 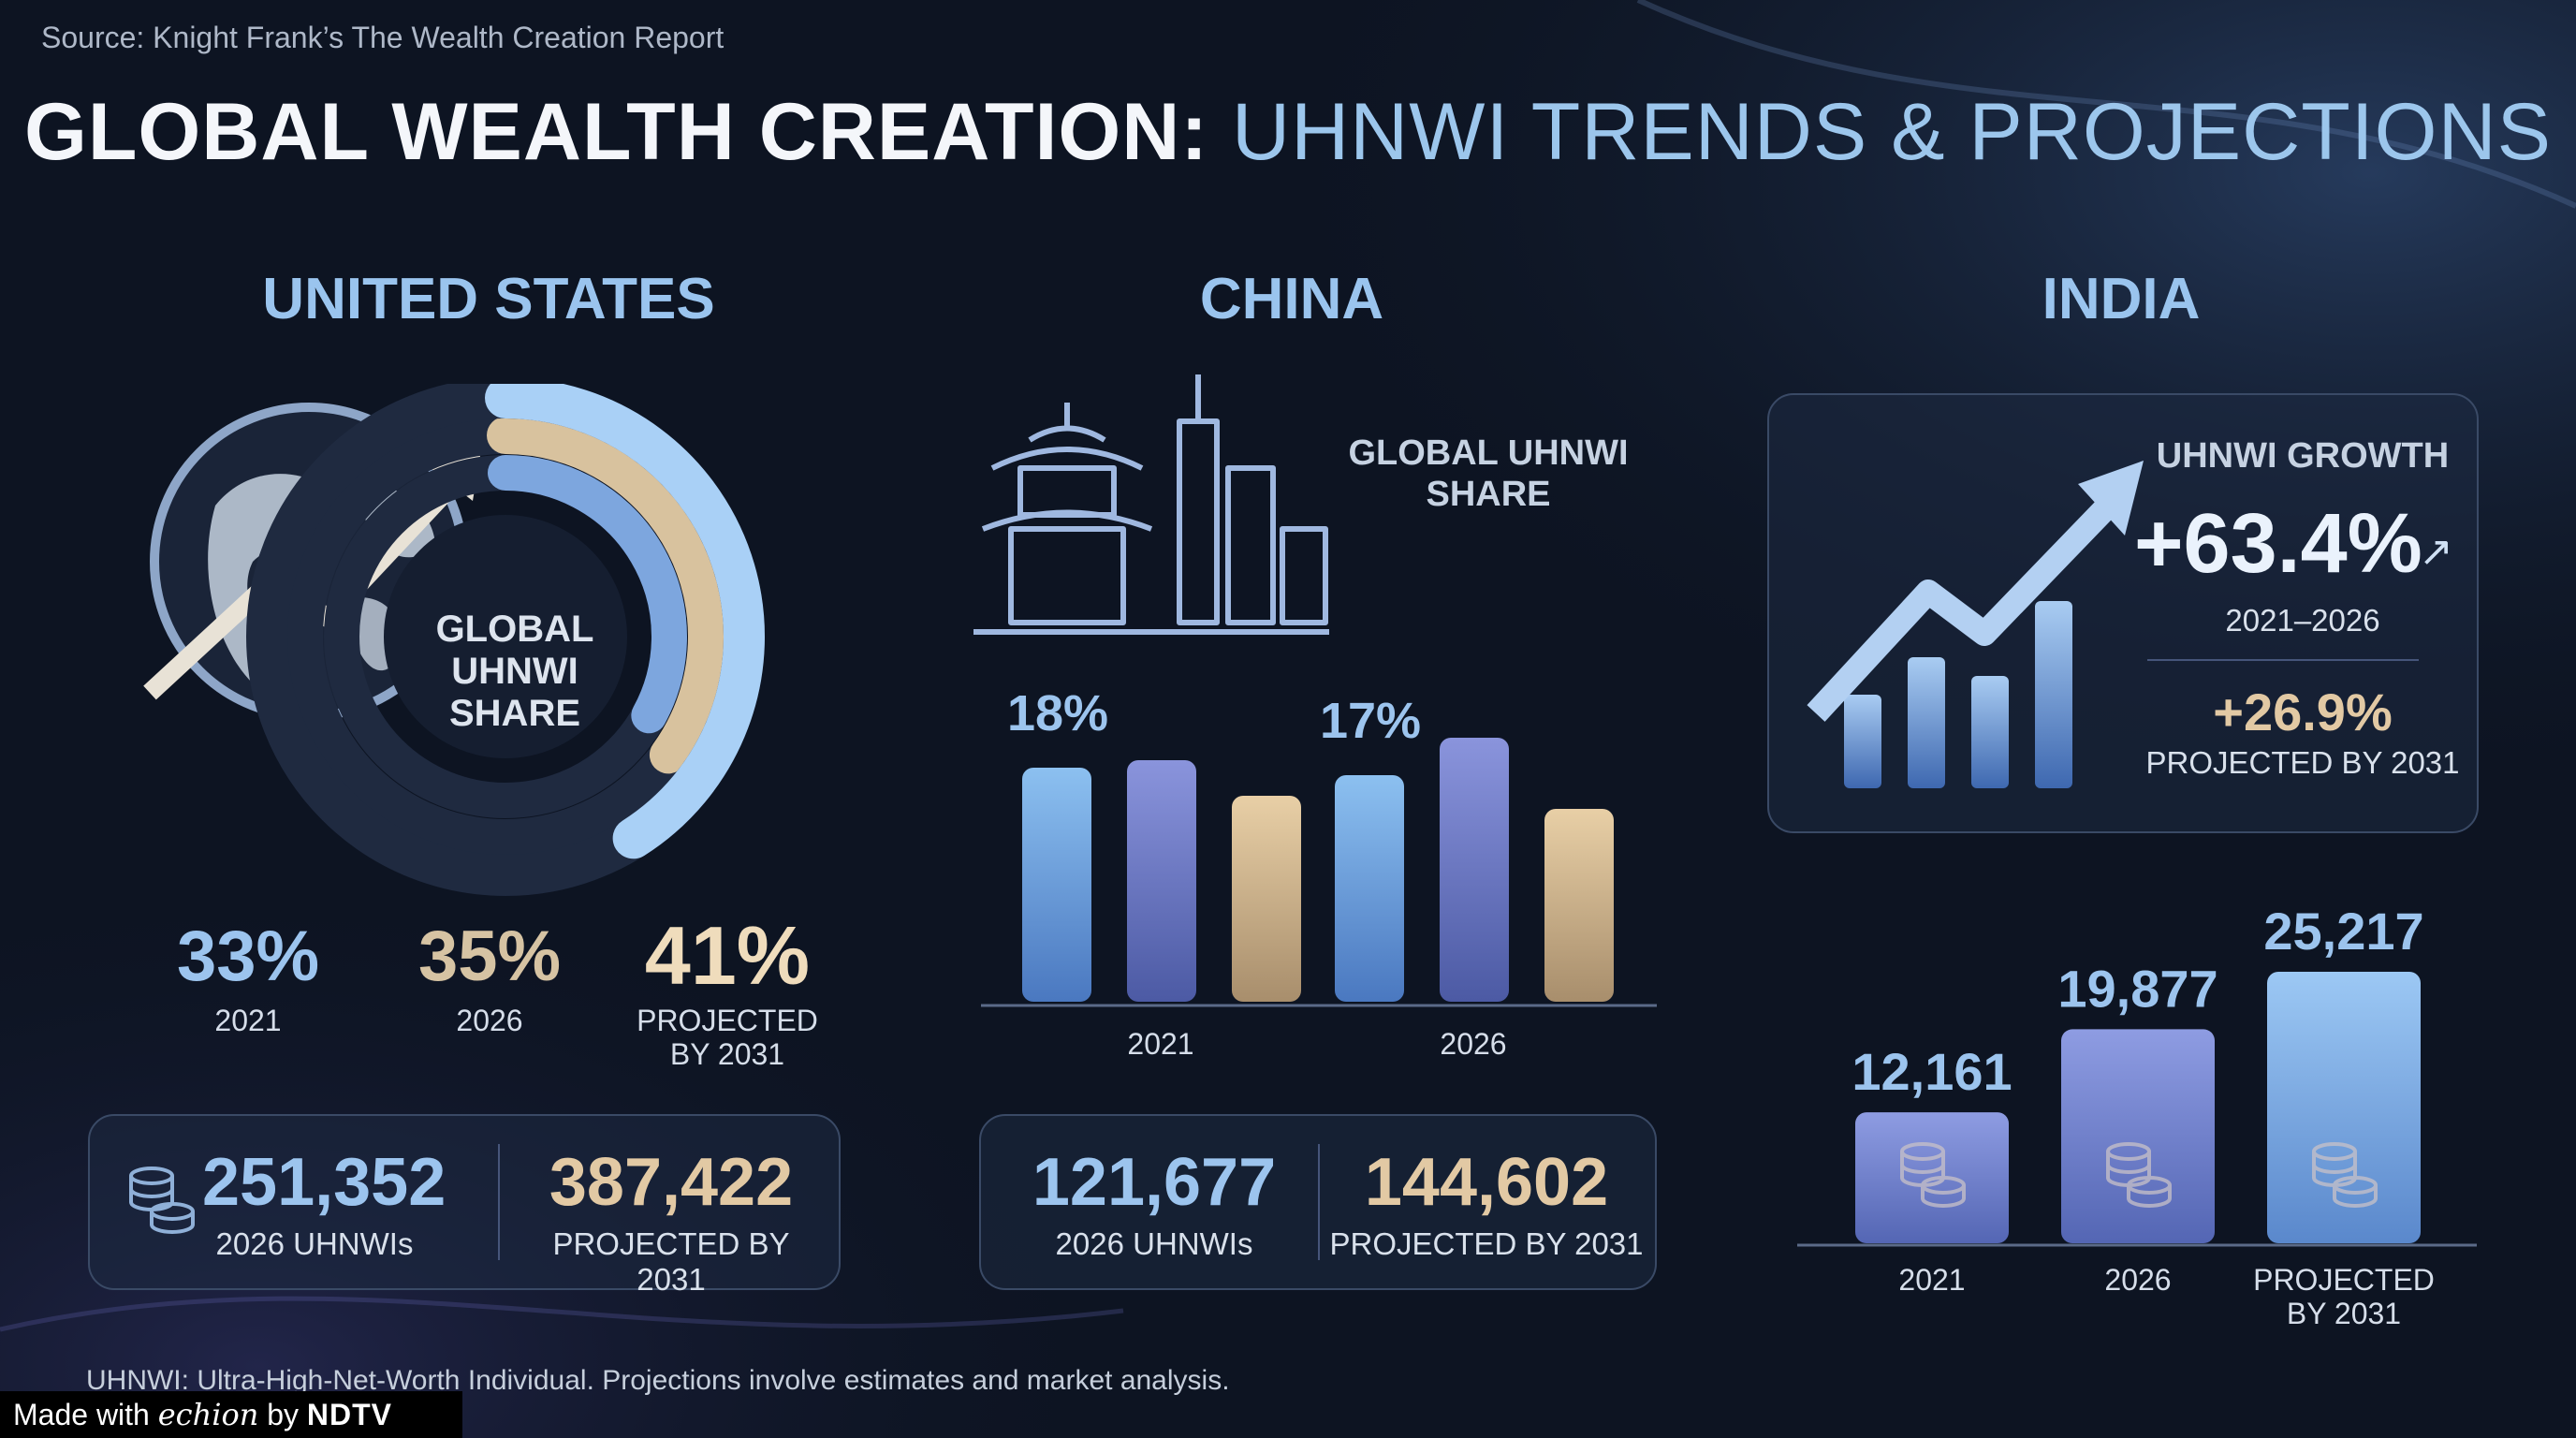 I want to click on us-donut-rings, so click(x=505, y=640).